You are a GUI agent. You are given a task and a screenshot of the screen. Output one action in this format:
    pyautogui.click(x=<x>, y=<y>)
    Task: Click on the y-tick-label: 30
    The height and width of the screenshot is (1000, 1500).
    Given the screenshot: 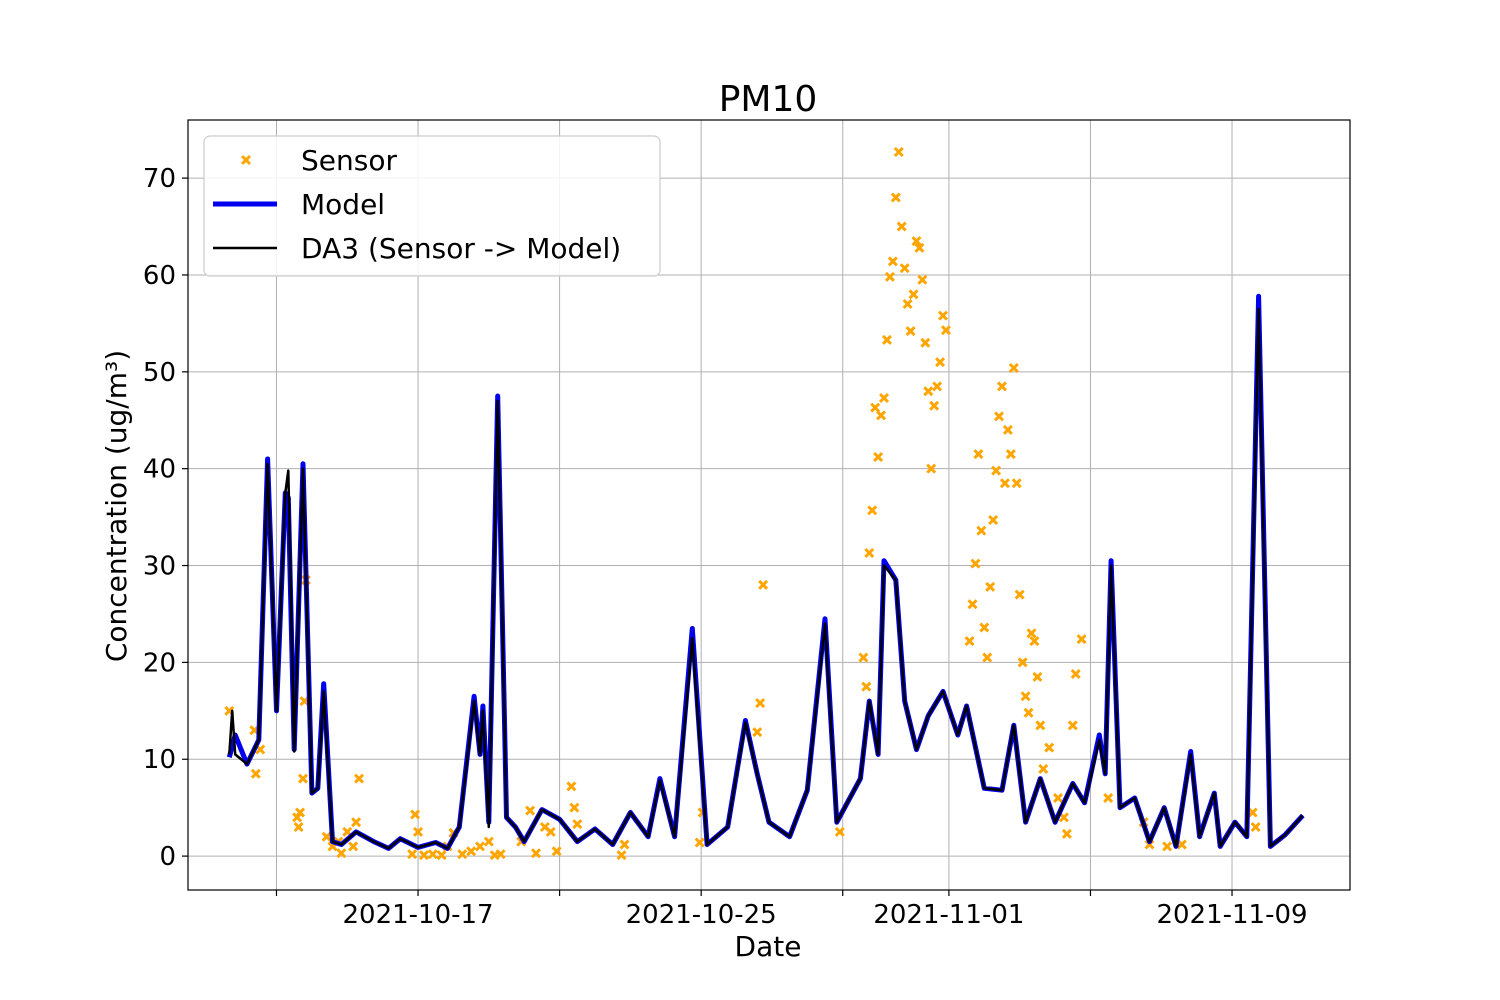 What is the action you would take?
    pyautogui.click(x=159, y=567)
    